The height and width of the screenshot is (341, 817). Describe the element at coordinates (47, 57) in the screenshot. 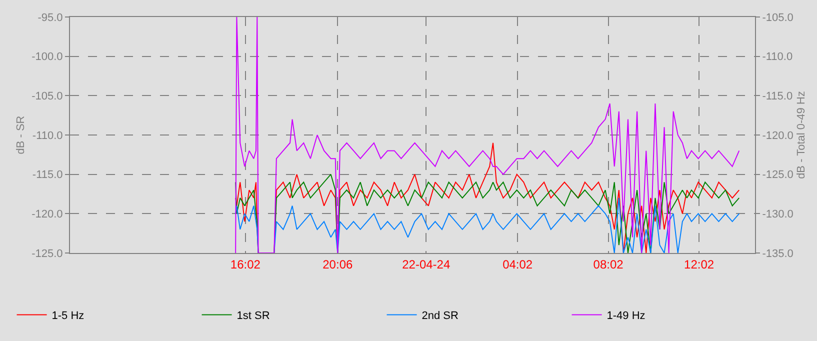

I see `y-tick-label: -100.0` at that location.